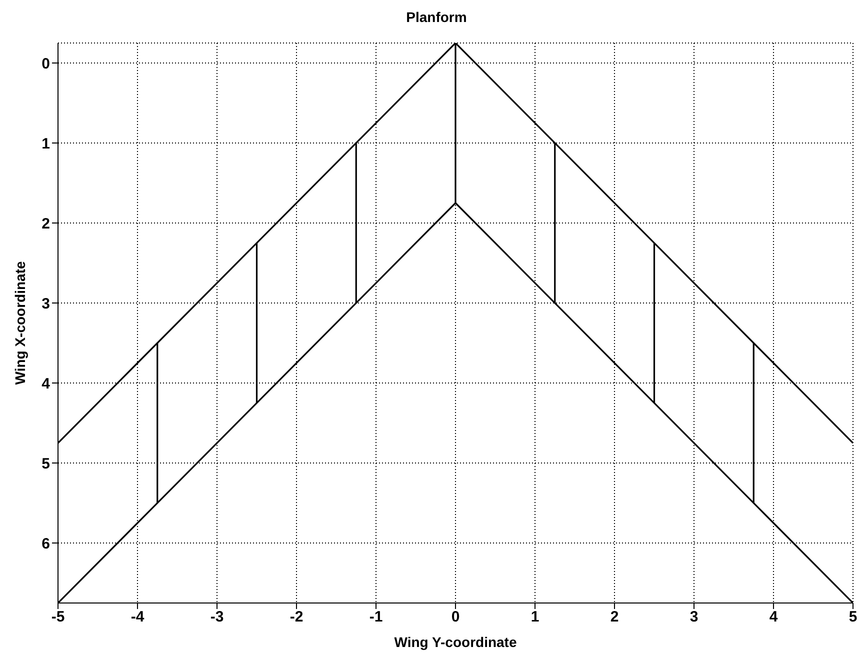  I want to click on y-tick-label: 2, so click(46, 223).